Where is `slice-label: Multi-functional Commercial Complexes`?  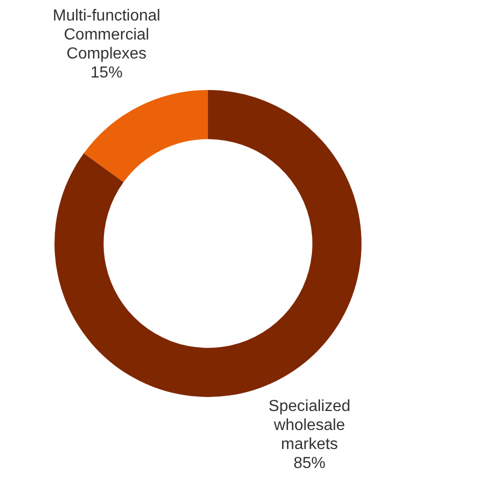 slice-label: Multi-functional Commercial Complexes is located at coordinates (106, 34).